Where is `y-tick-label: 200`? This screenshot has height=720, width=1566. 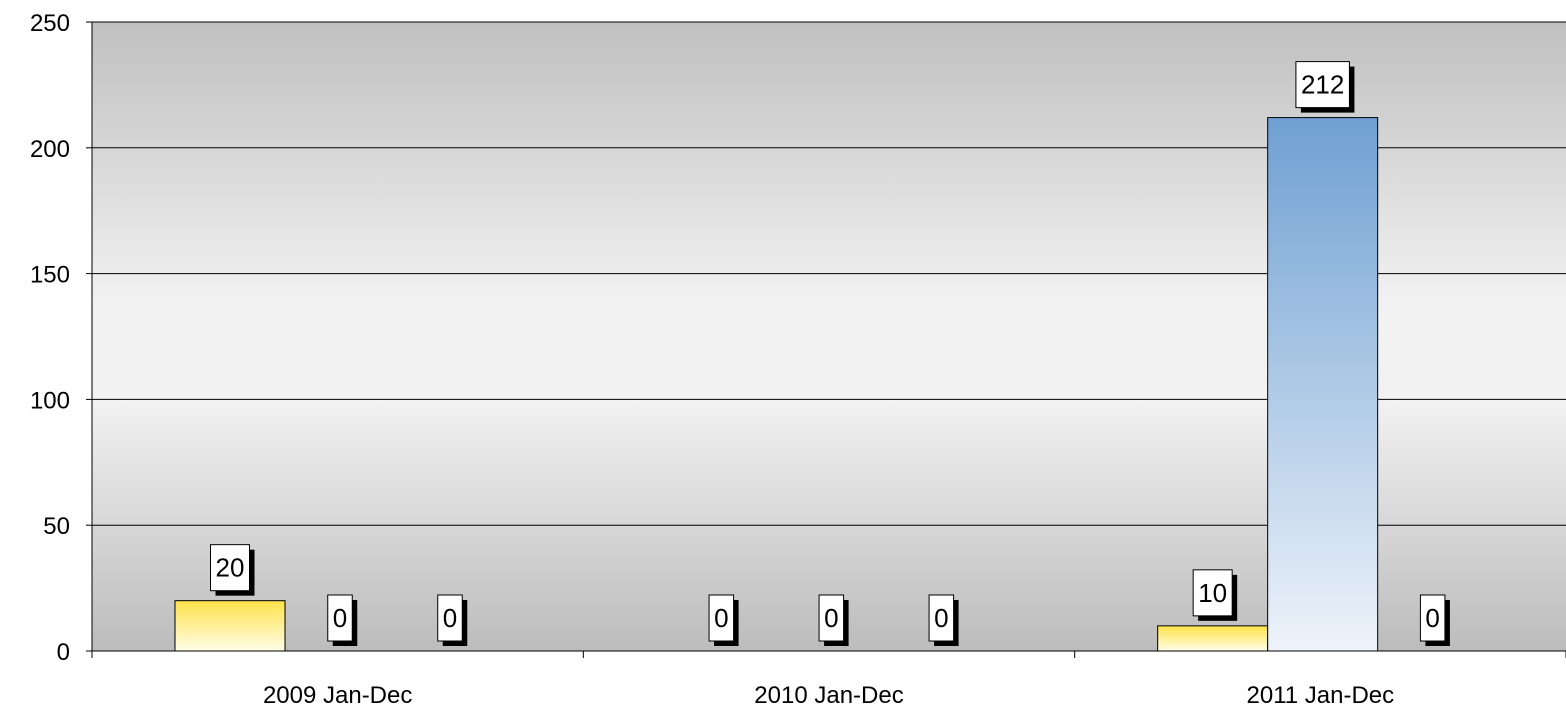
y-tick-label: 200 is located at coordinates (50, 149).